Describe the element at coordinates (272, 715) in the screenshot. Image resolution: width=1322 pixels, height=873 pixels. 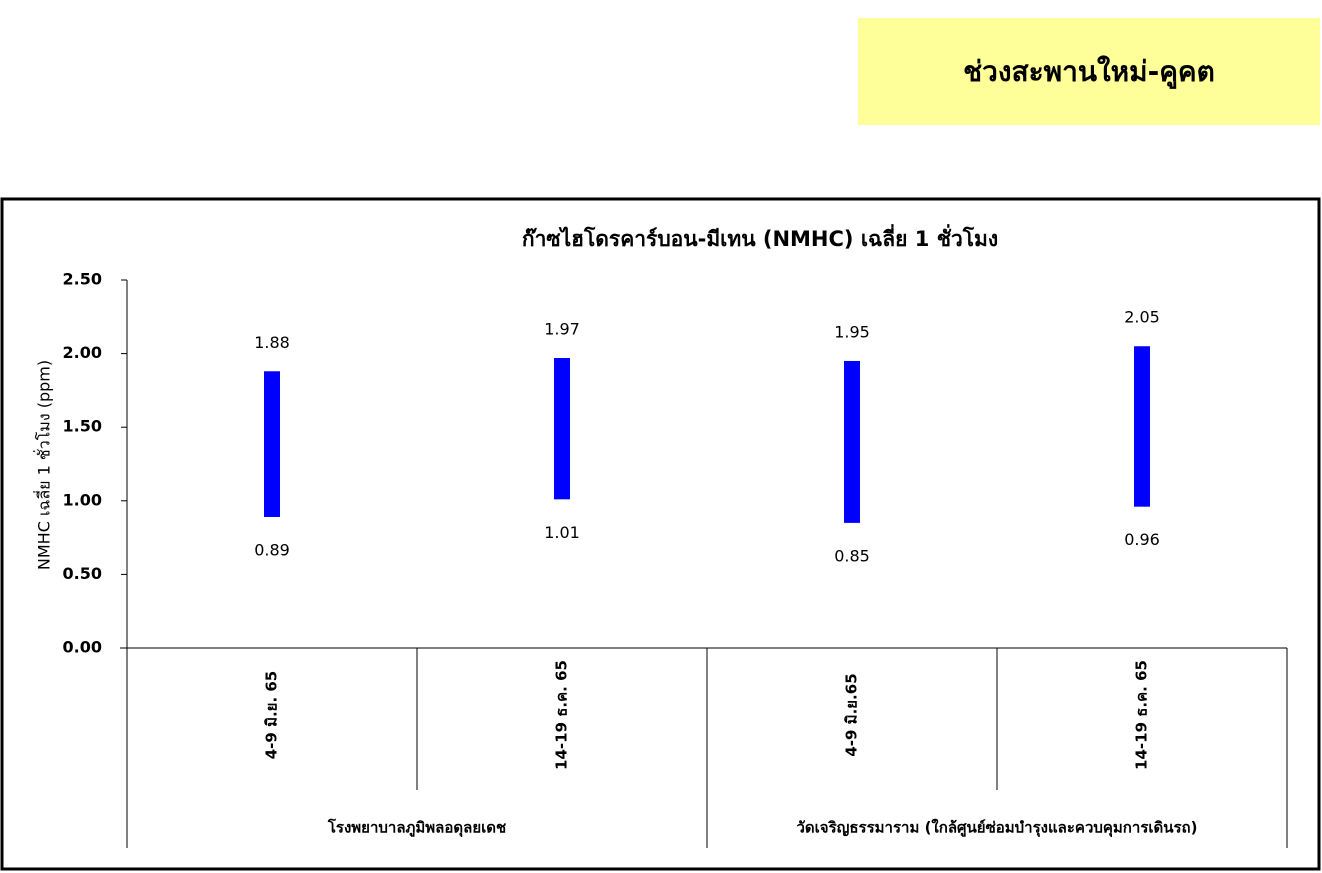
I see `x-tick-label: 4-9 มิ.ย. 65` at that location.